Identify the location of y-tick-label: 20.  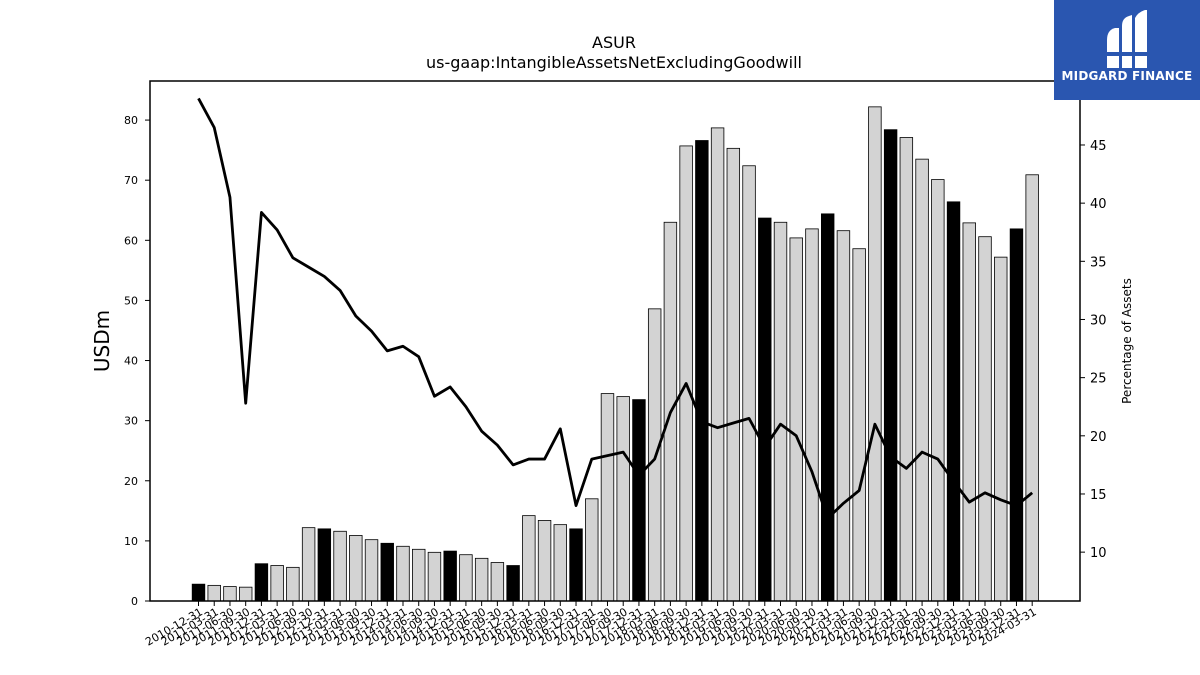
(131, 481).